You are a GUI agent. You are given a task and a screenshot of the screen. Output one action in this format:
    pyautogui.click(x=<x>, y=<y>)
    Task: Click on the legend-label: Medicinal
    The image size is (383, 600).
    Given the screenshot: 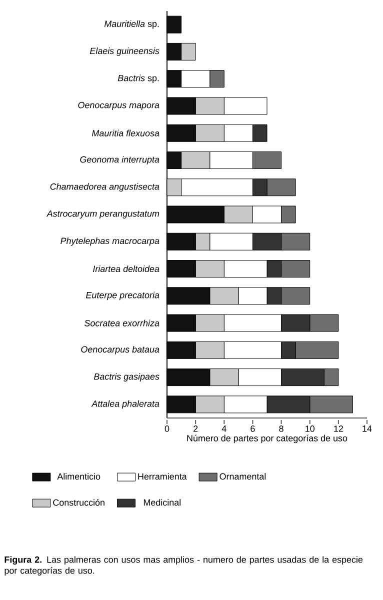 What is the action you would take?
    pyautogui.click(x=162, y=502)
    